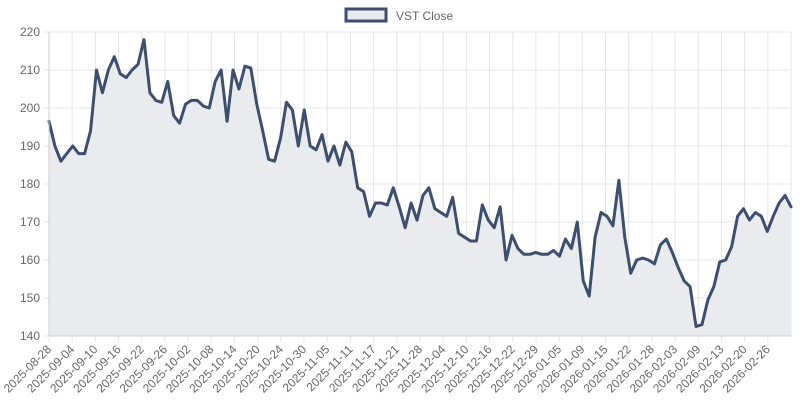 The image size is (800, 400). Describe the element at coordinates (424, 16) in the screenshot. I see `legend-label-vst-close: VST Close` at that location.